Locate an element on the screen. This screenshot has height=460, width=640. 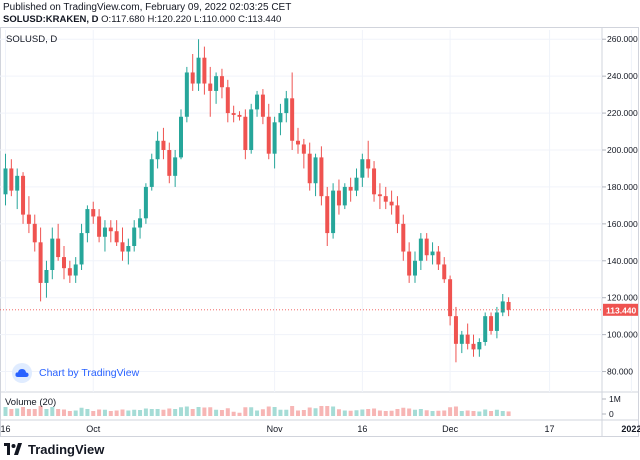
ohlc-symbol: SOLUSD:KRAKEN, D is located at coordinates (51, 19).